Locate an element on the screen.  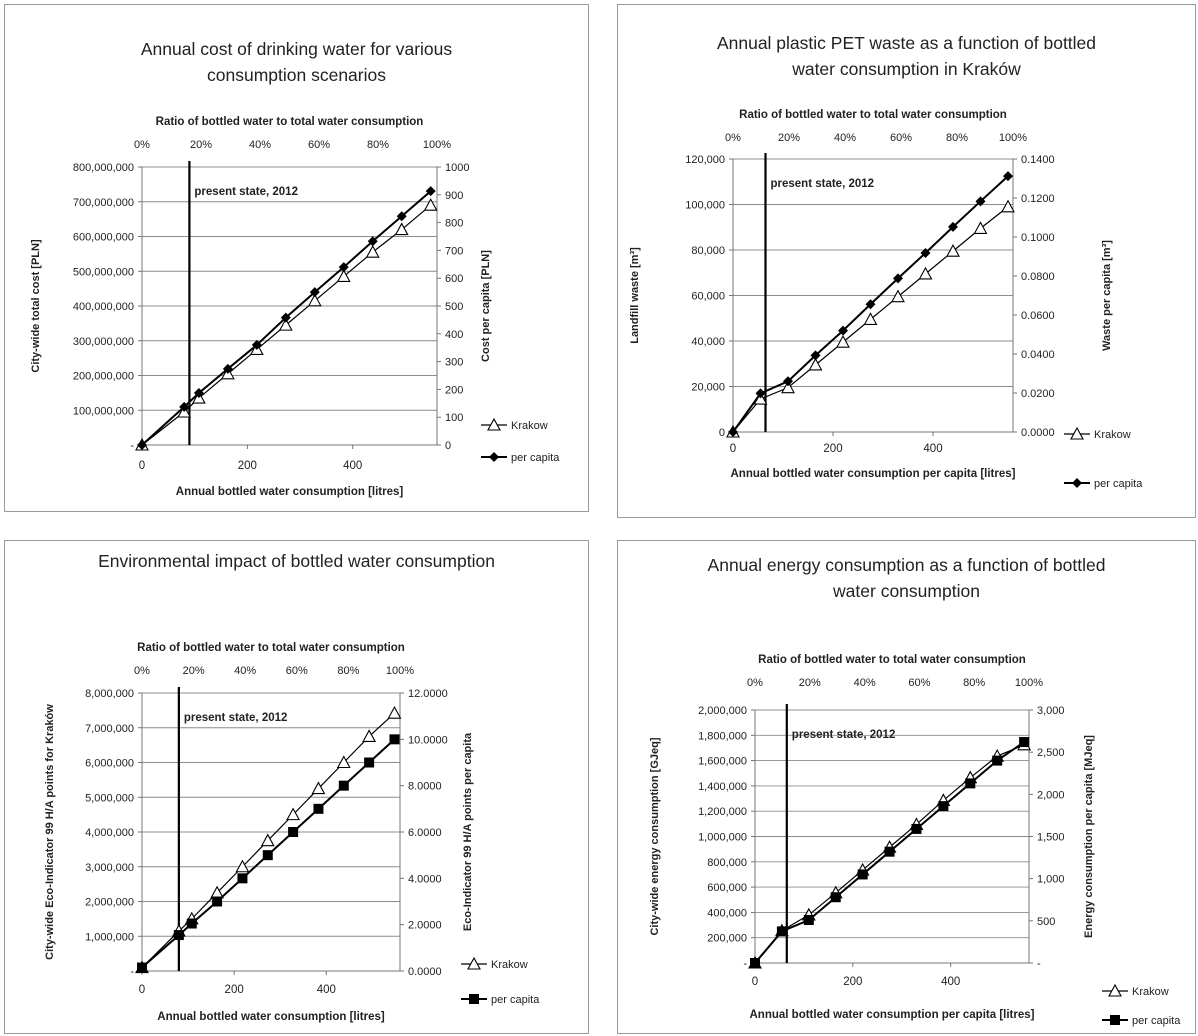
y2-tick-label: 0 is located at coordinates (448, 446).